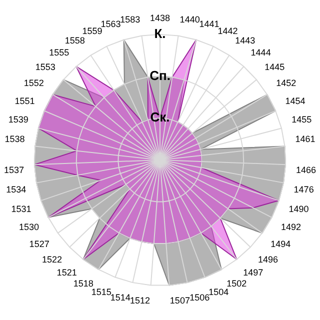 The width and height of the screenshot is (320, 320). What do you see at coordinates (14, 139) in the screenshot?
I see `spoke-label: 1538` at bounding box center [14, 139].